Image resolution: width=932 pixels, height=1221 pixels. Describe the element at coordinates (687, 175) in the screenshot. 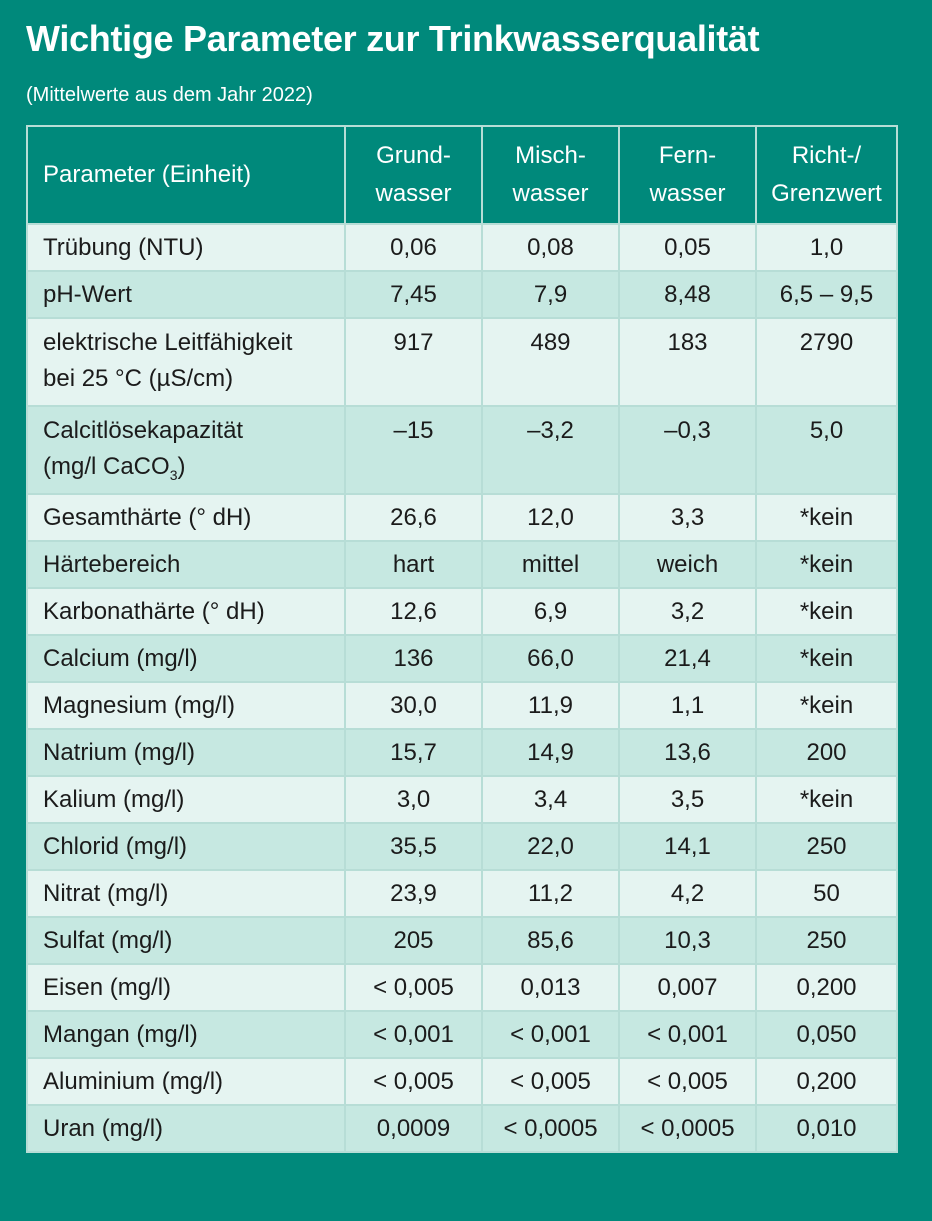

I see `header-fernwasser: Fern-wasser` at that location.